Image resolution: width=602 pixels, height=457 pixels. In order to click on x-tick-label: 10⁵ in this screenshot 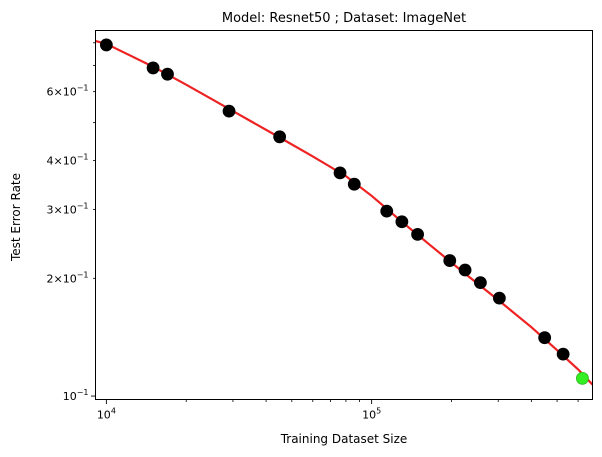, I will do `click(371, 414)`.